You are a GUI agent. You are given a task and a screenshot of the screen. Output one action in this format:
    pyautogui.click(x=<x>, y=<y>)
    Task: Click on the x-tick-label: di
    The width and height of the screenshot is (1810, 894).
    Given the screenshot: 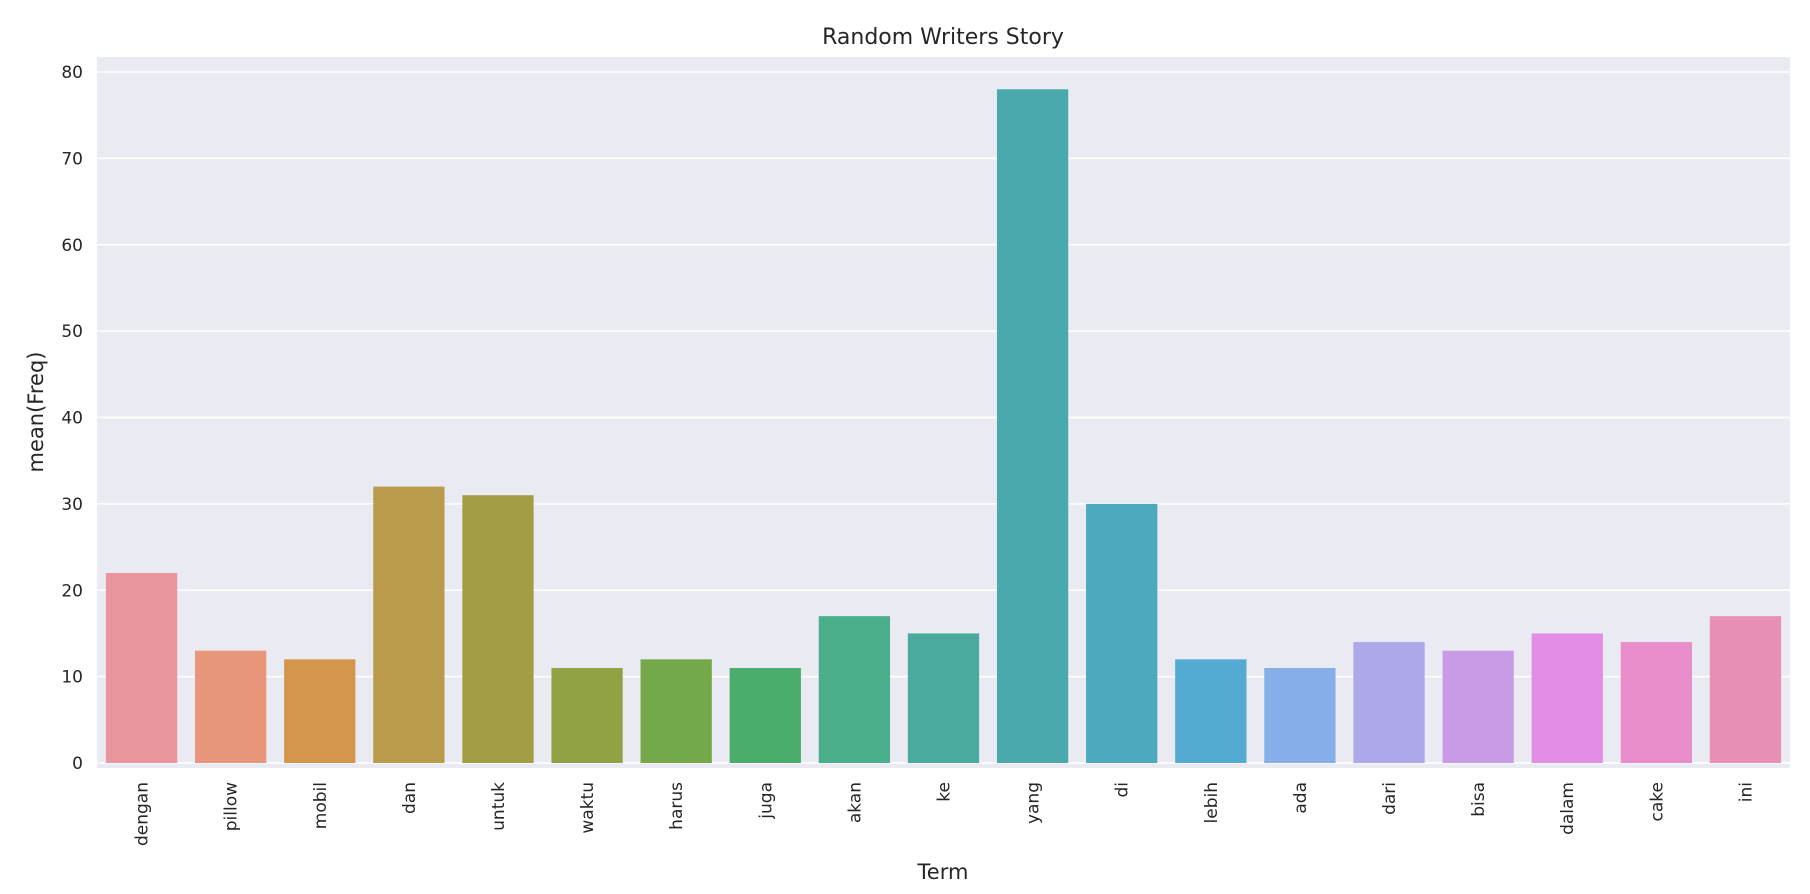 What is the action you would take?
    pyautogui.click(x=1123, y=790)
    